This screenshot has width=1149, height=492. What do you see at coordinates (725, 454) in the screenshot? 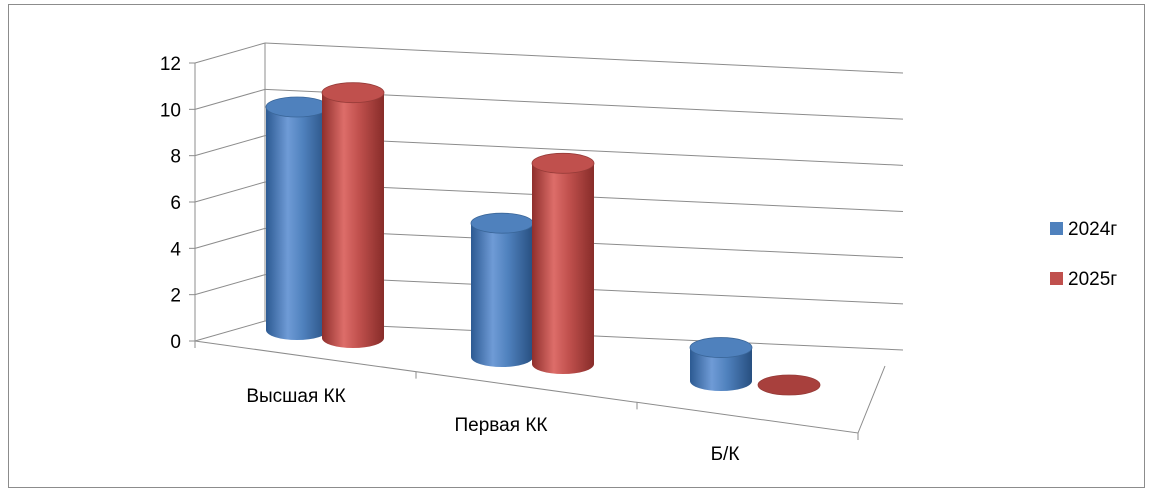
I see `x-category-label: Б/К` at bounding box center [725, 454].